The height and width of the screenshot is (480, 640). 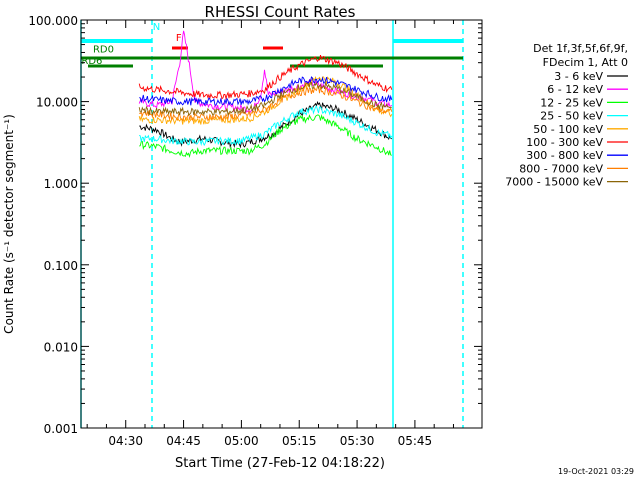 I want to click on x-tick-label: 05:45, so click(x=415, y=441).